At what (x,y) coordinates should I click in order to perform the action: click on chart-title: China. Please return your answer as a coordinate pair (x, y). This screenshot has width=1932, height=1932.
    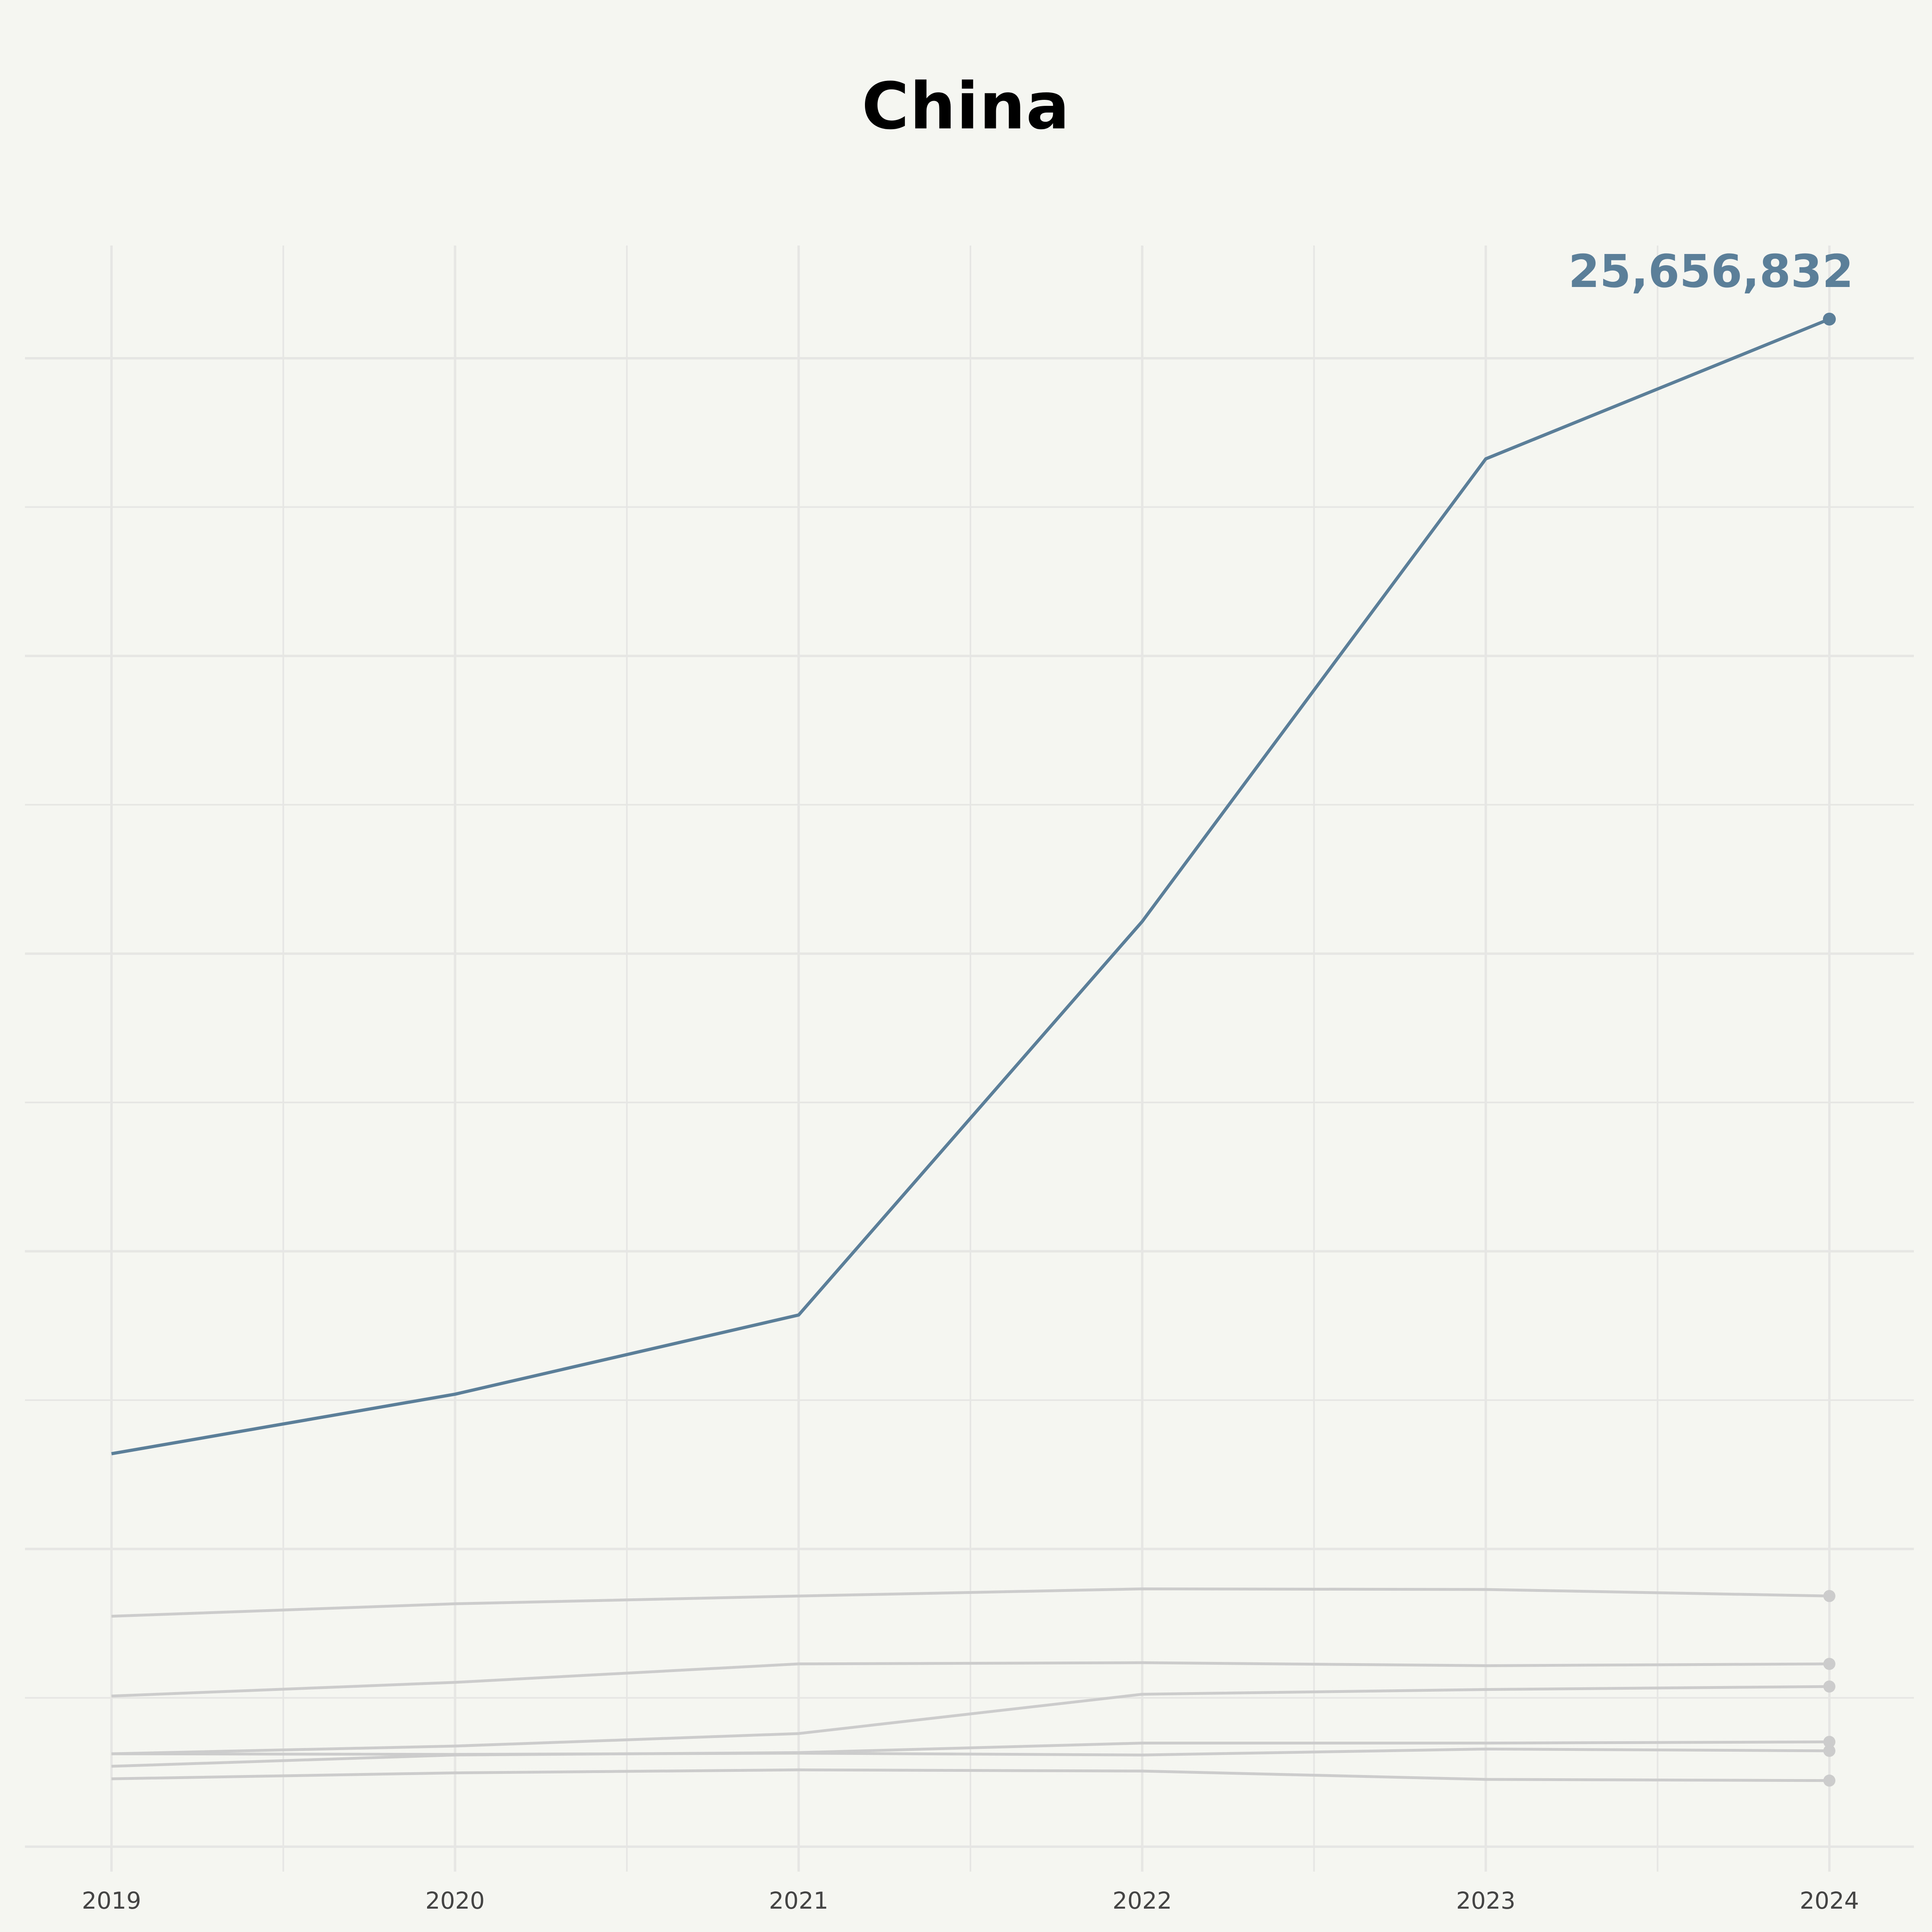
    Looking at the image, I should click on (966, 106).